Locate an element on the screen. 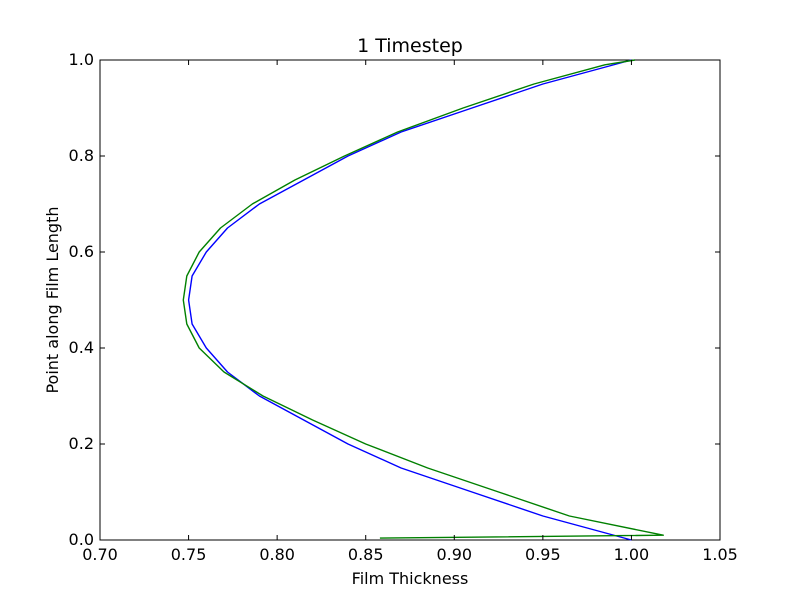 This screenshot has width=800, height=600. y-tick-label: 0.4 is located at coordinates (81, 347).